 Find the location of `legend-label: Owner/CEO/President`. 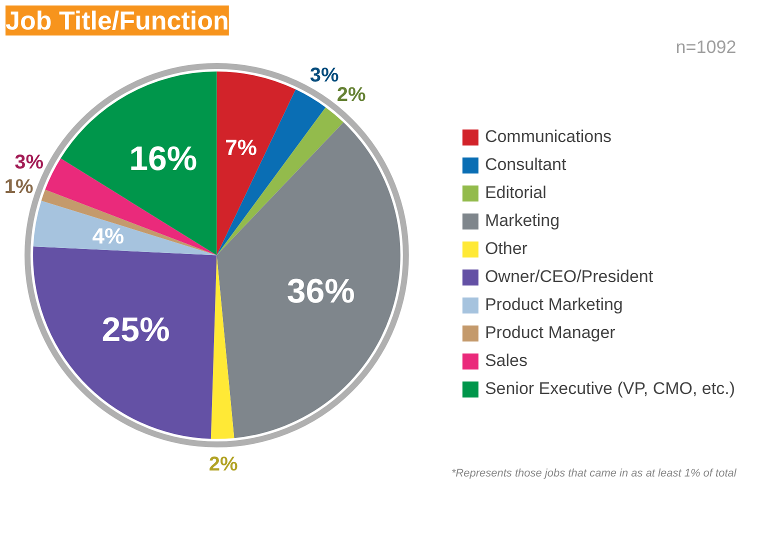

legend-label: Owner/CEO/President is located at coordinates (569, 277).